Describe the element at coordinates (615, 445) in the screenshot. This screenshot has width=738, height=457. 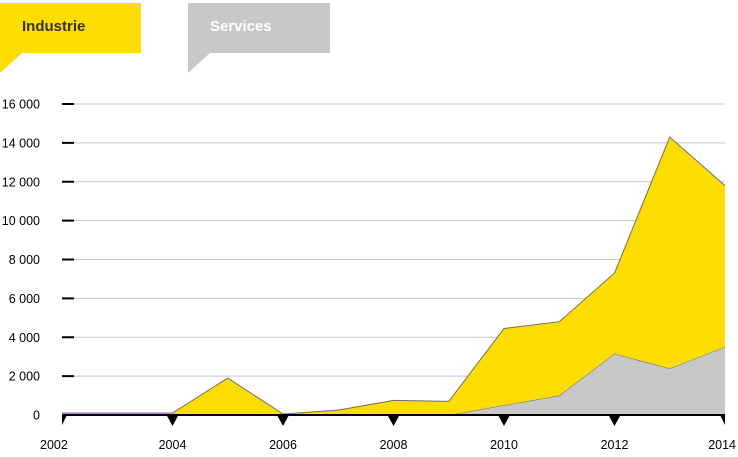
I see `x-tick-label: 2012` at that location.